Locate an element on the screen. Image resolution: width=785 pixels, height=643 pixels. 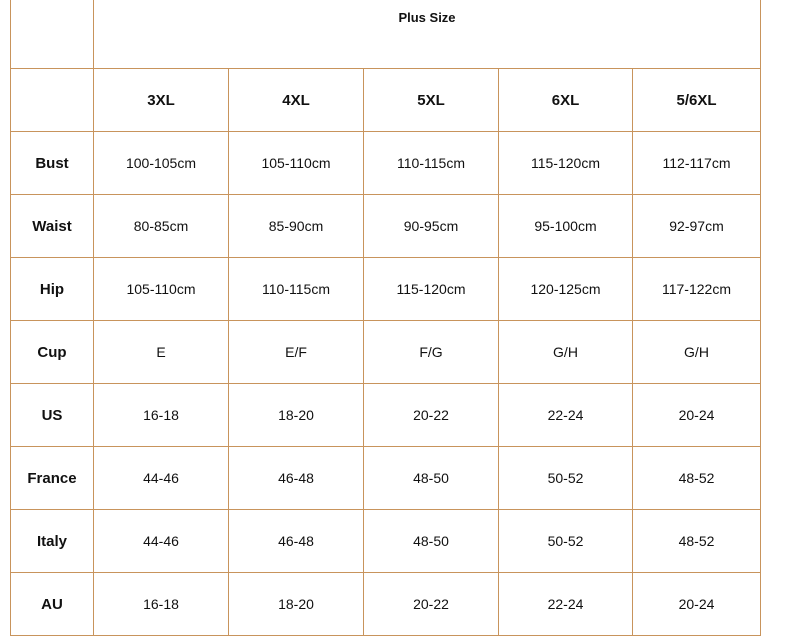
table-cell: E/F is located at coordinates (296, 352).